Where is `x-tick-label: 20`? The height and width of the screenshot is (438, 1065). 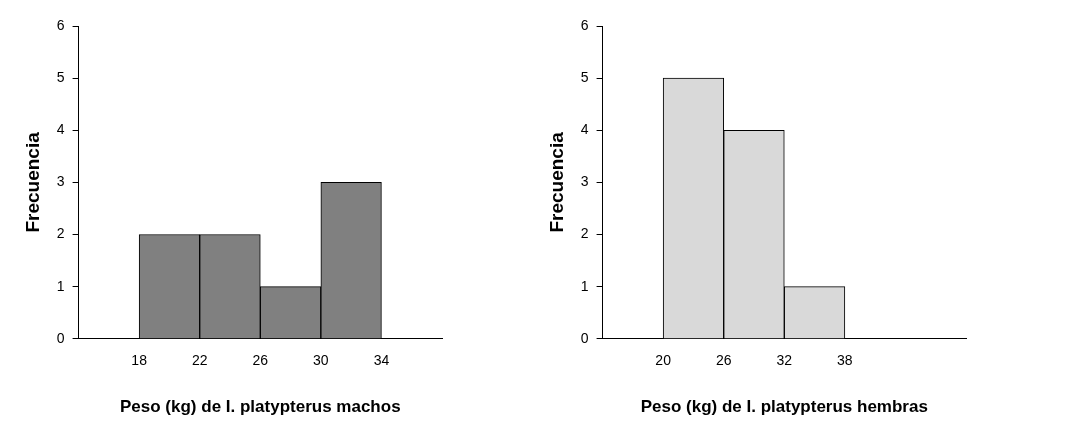
x-tick-label: 20 is located at coordinates (663, 360).